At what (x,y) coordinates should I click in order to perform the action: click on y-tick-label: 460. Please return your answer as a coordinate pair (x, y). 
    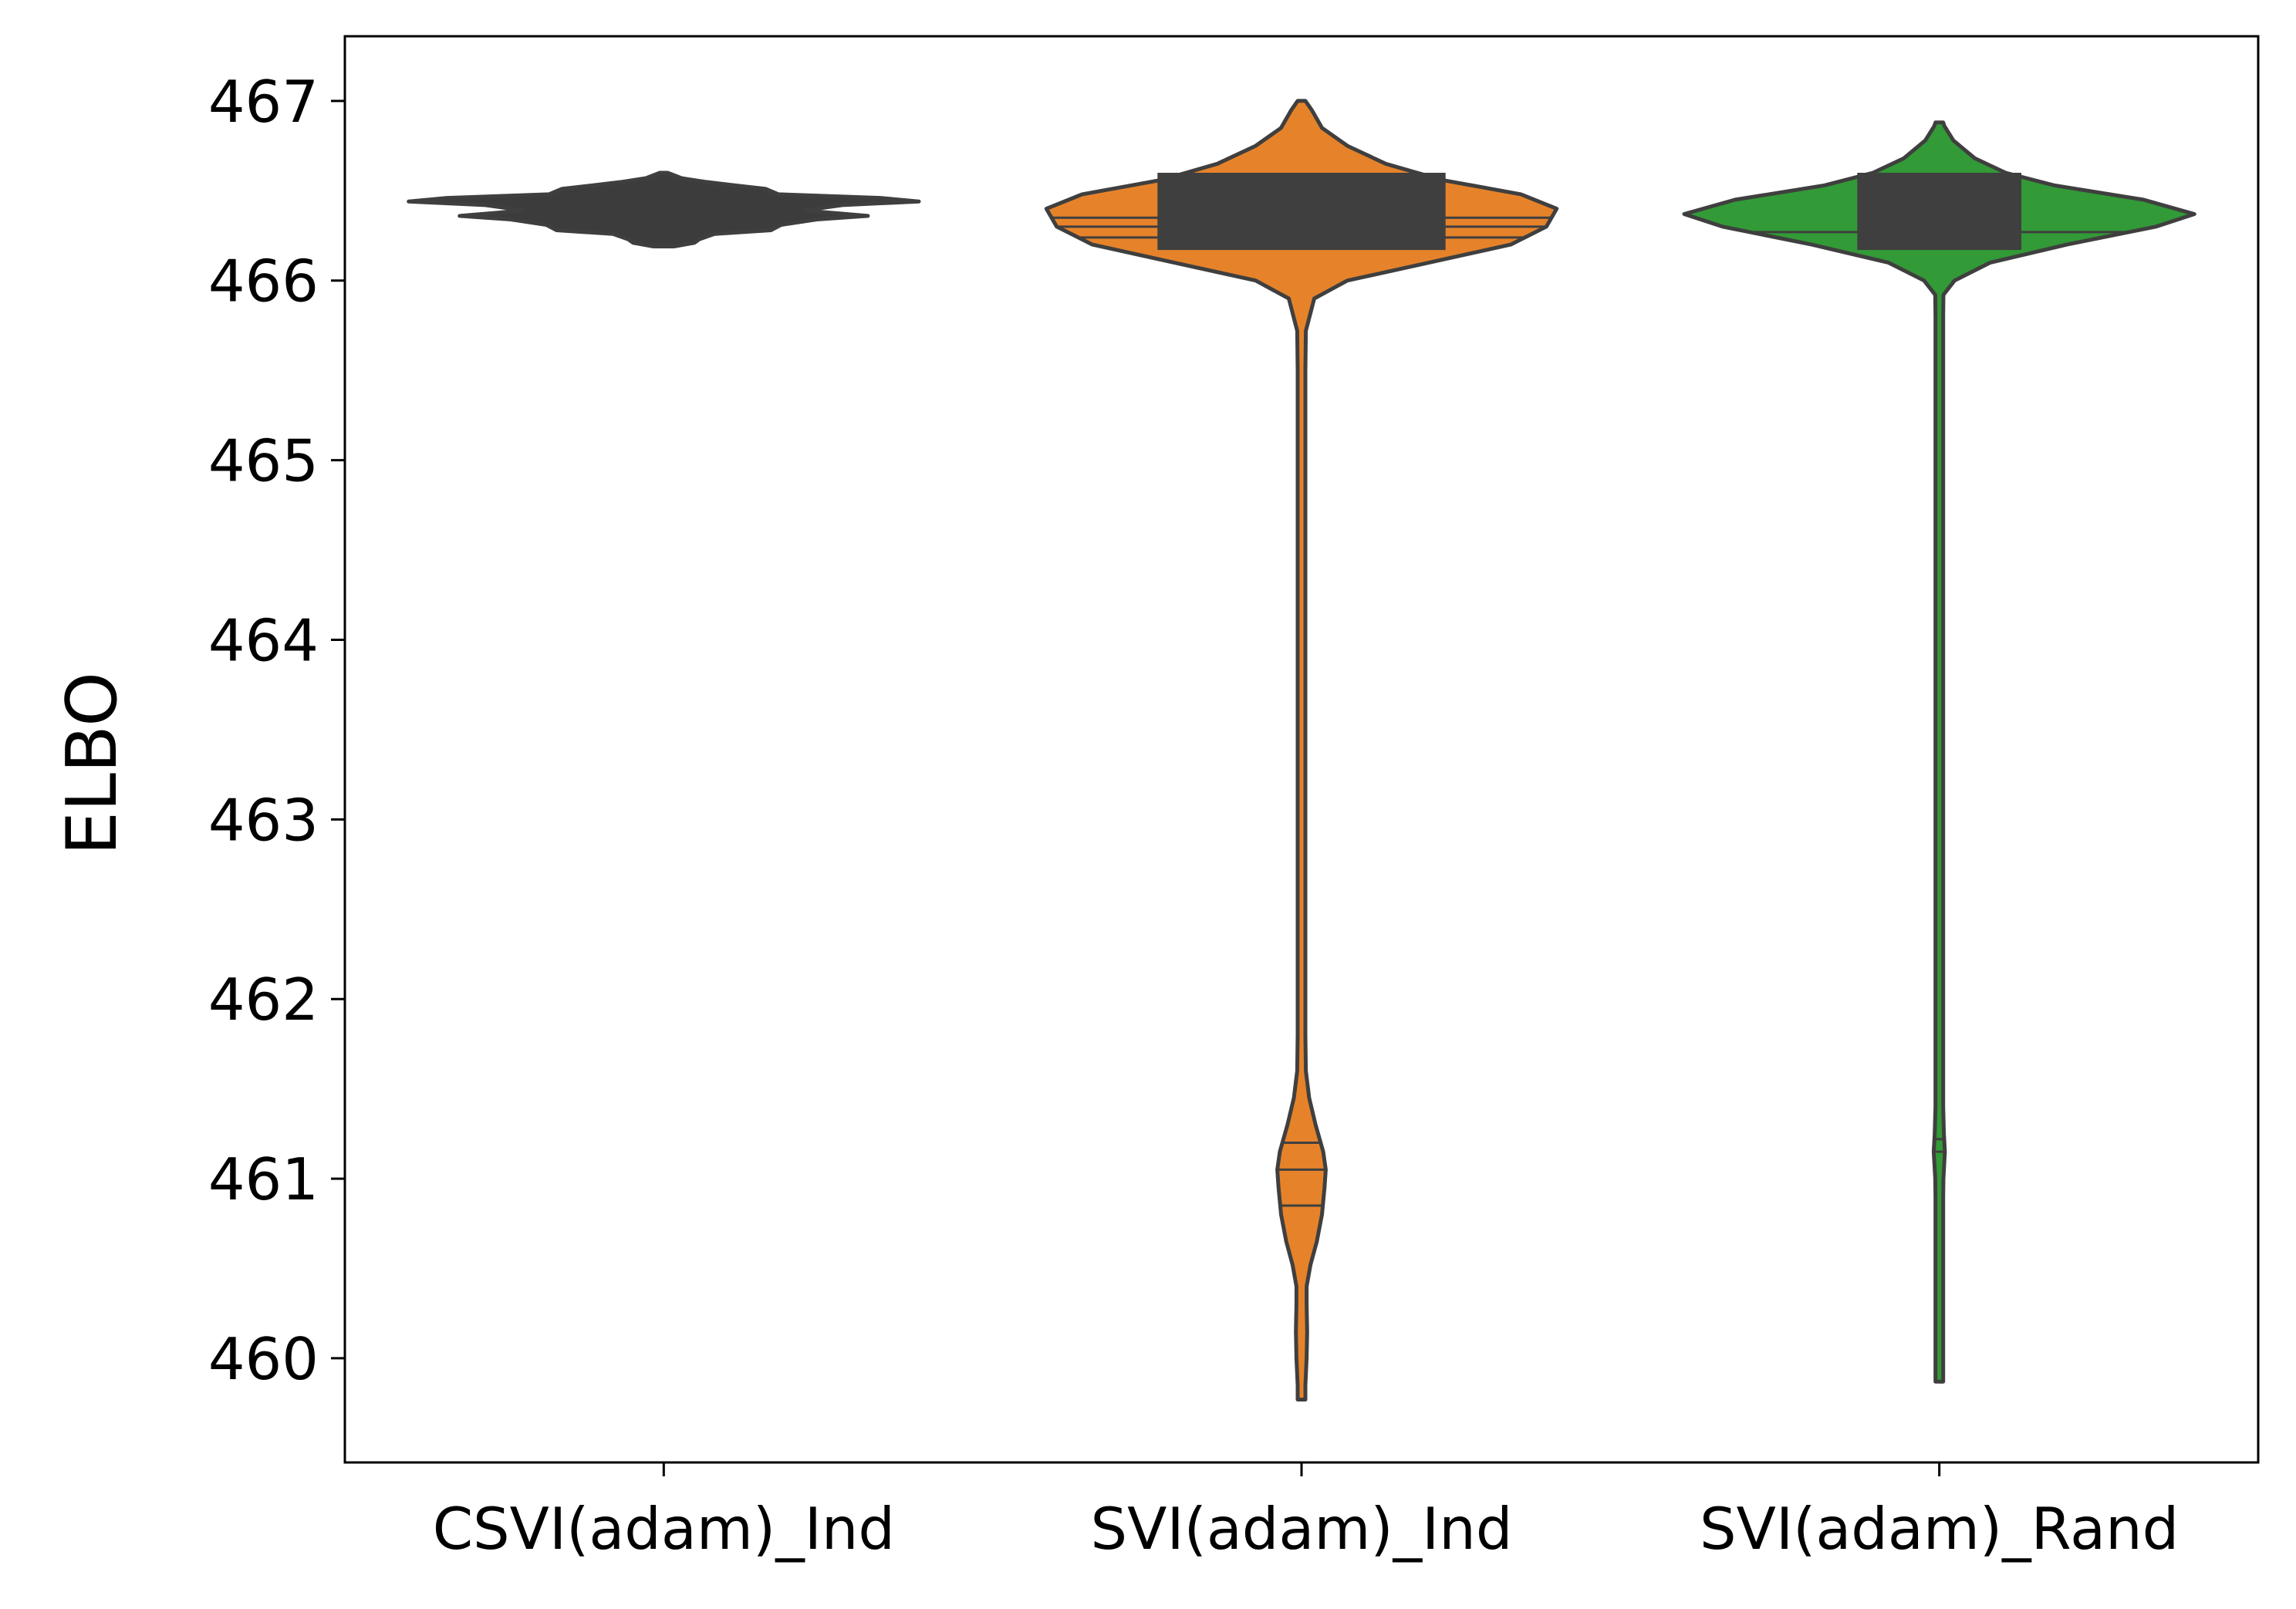
    Looking at the image, I should click on (263, 1359).